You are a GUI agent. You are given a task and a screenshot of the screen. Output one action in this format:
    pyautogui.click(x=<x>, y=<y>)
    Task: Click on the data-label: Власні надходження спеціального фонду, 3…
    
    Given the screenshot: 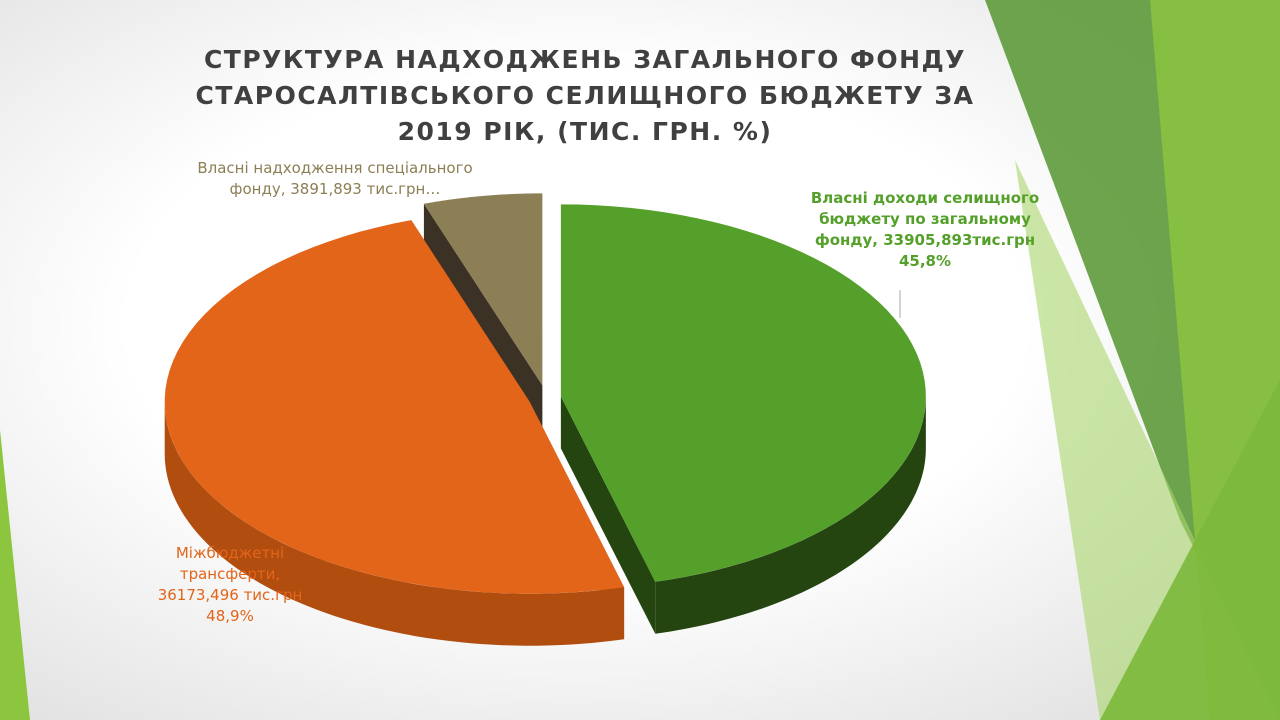 What is the action you would take?
    pyautogui.click(x=335, y=178)
    